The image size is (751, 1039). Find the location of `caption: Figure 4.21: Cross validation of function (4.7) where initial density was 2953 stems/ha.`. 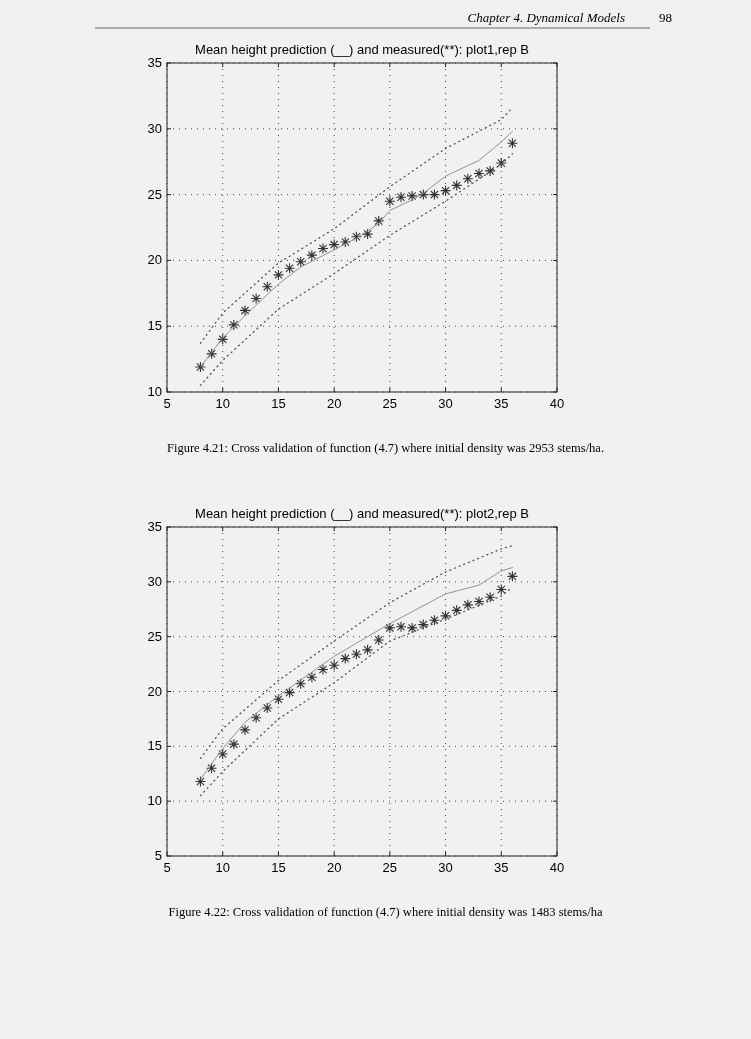

caption: Figure 4.21: Cross validation of function (4.7) where initial density was 2953 stems/ha. is located at coordinates (385, 448).